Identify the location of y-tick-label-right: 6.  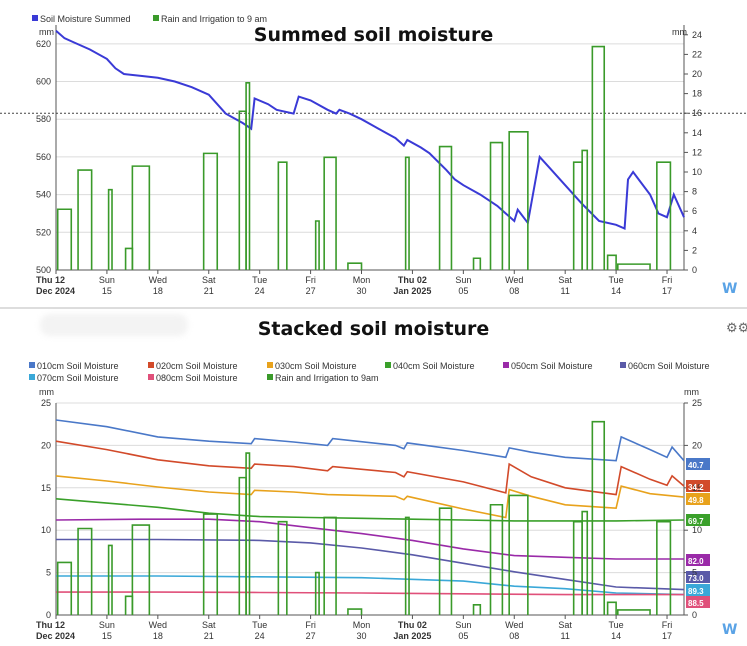
(694, 211).